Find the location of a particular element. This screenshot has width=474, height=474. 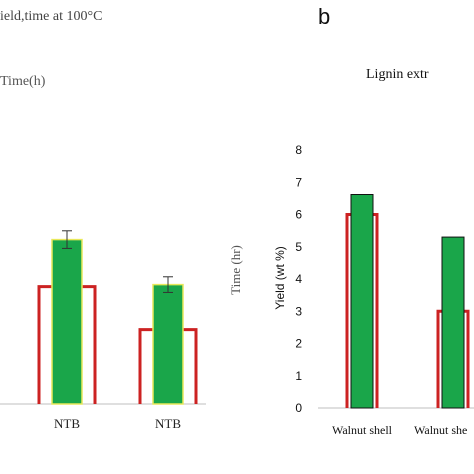

panel-b-label: b is located at coordinates (324, 16).